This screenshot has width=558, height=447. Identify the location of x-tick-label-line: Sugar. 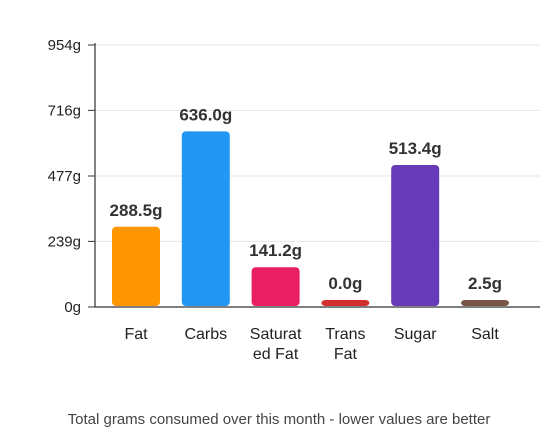
(415, 334).